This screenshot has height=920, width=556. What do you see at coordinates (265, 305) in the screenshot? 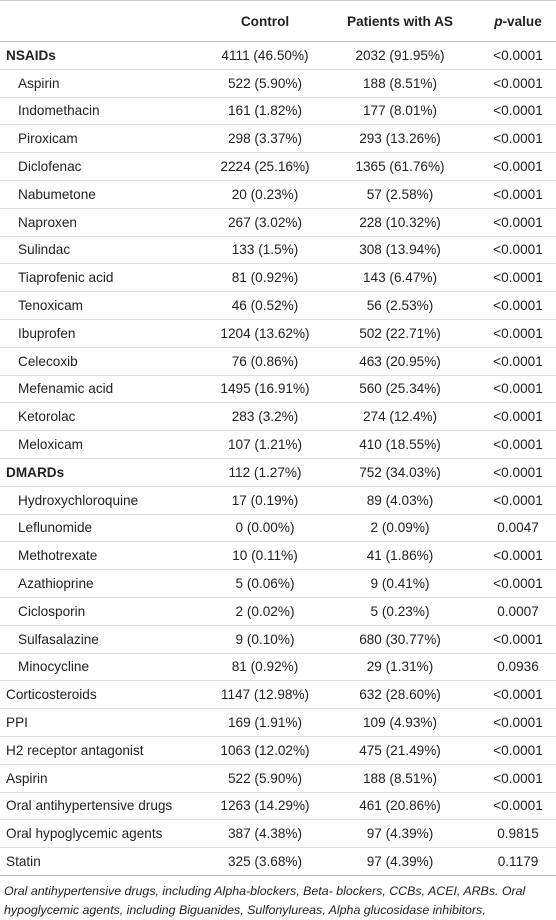
I see `cell: 46 (0.52%)` at bounding box center [265, 305].